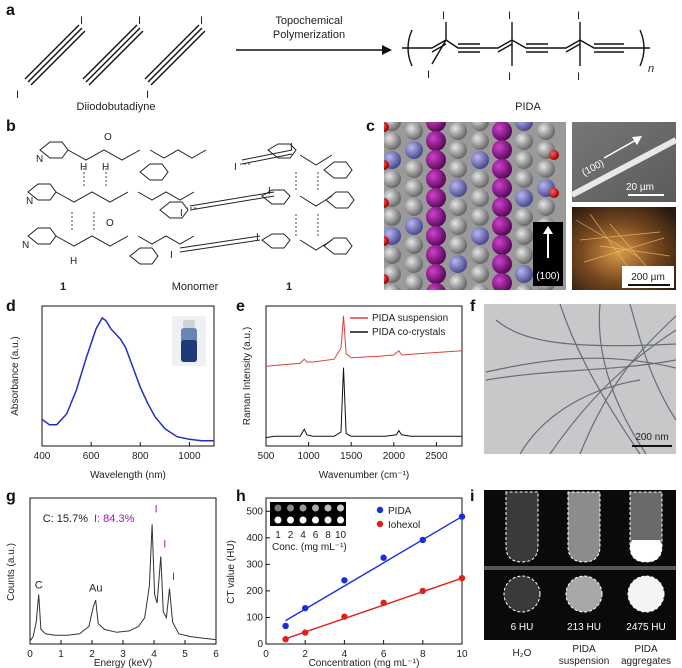  Describe the element at coordinates (11, 306) in the screenshot. I see `panel-label-d: d` at that location.